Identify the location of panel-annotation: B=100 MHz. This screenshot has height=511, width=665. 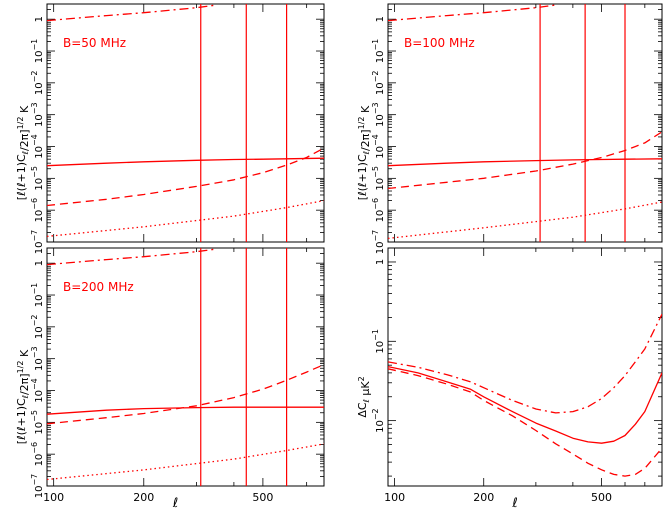
(439, 43).